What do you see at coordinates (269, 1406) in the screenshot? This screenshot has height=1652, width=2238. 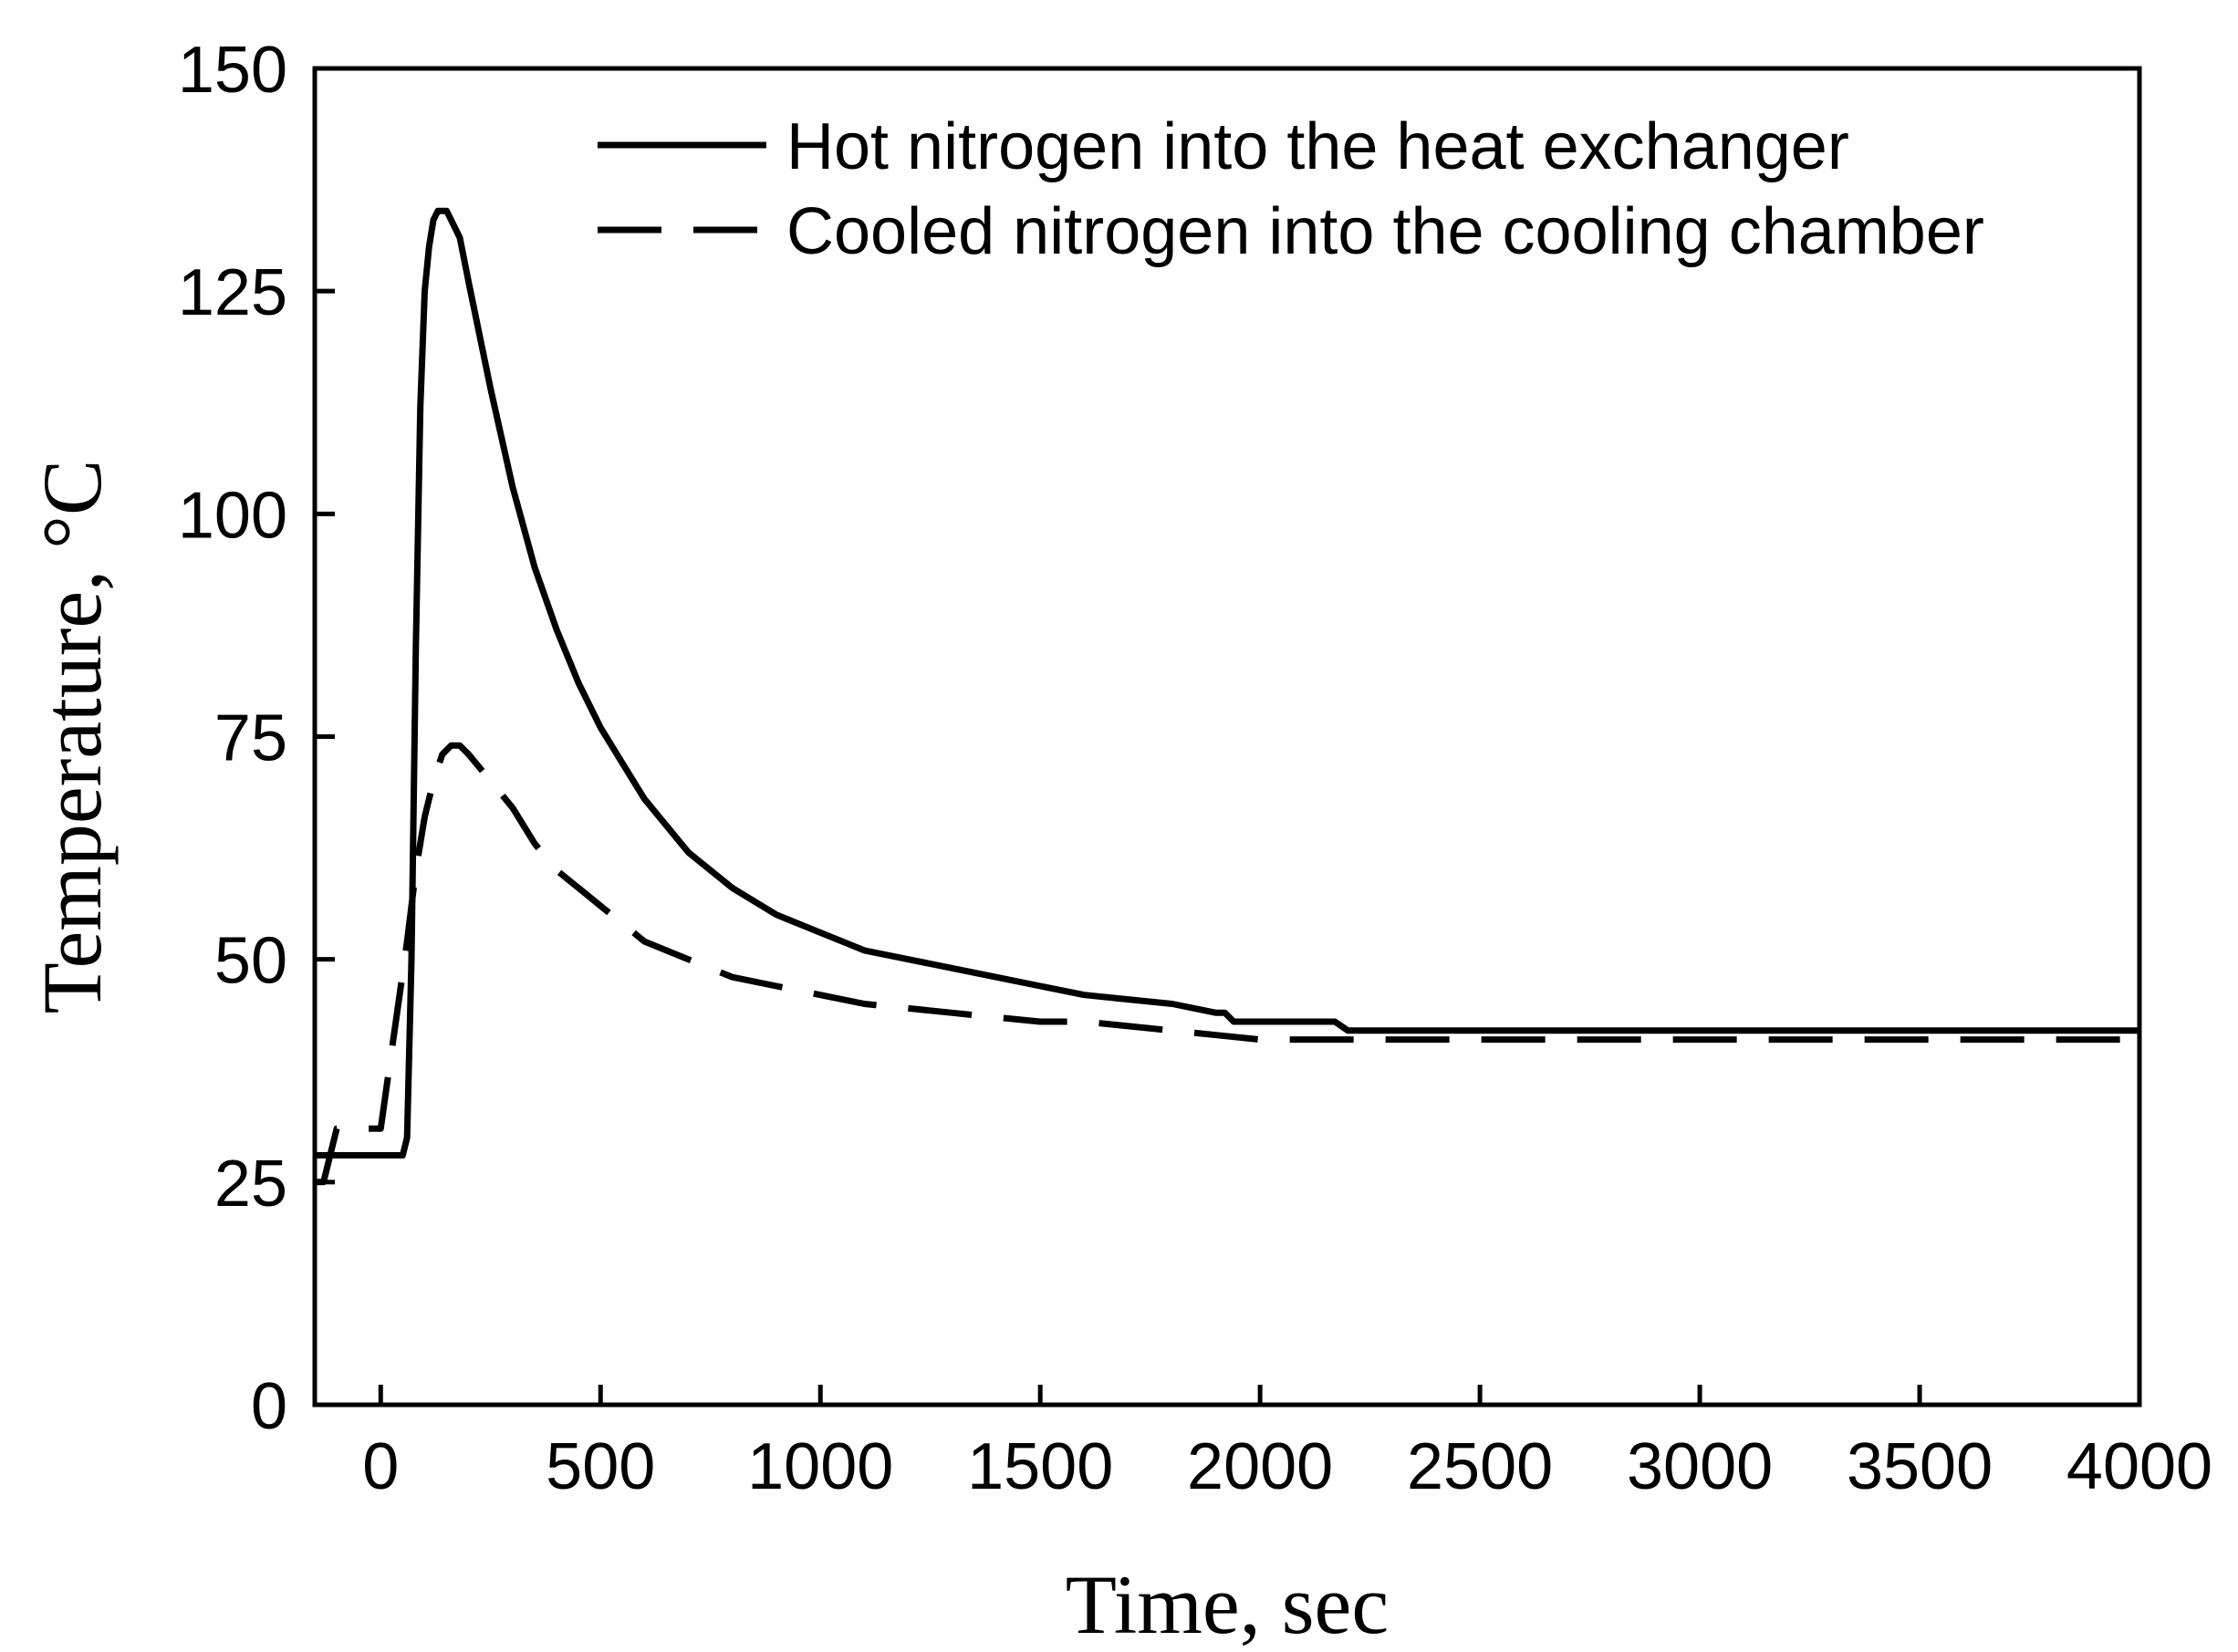 I see `y-tick-label: 0` at bounding box center [269, 1406].